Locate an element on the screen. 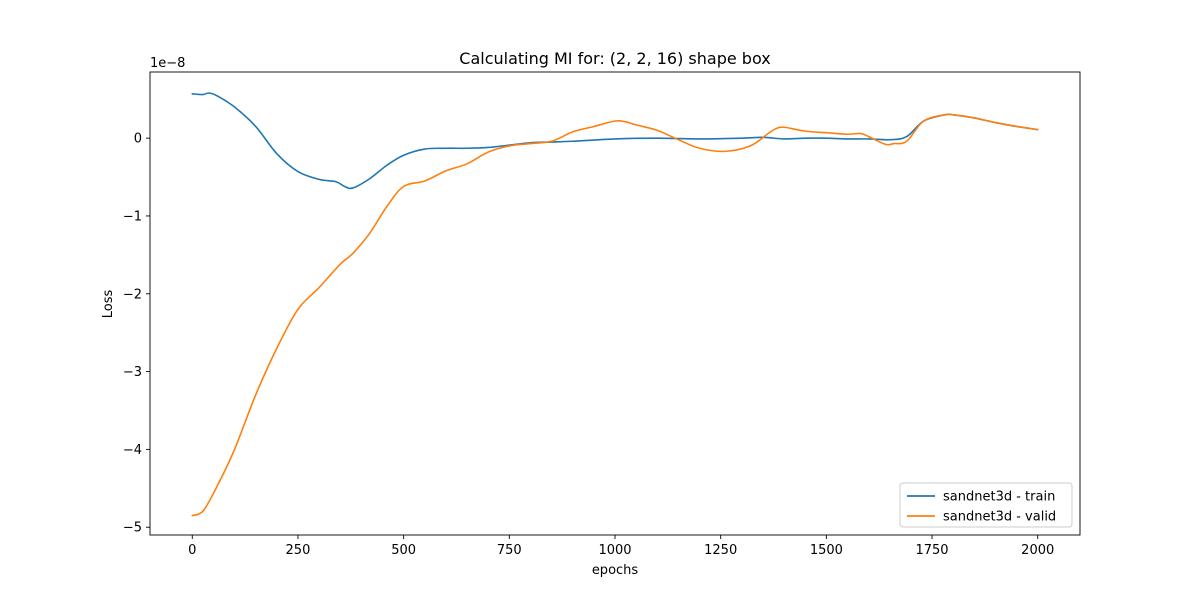  x-tick-label: 500 is located at coordinates (403, 550).